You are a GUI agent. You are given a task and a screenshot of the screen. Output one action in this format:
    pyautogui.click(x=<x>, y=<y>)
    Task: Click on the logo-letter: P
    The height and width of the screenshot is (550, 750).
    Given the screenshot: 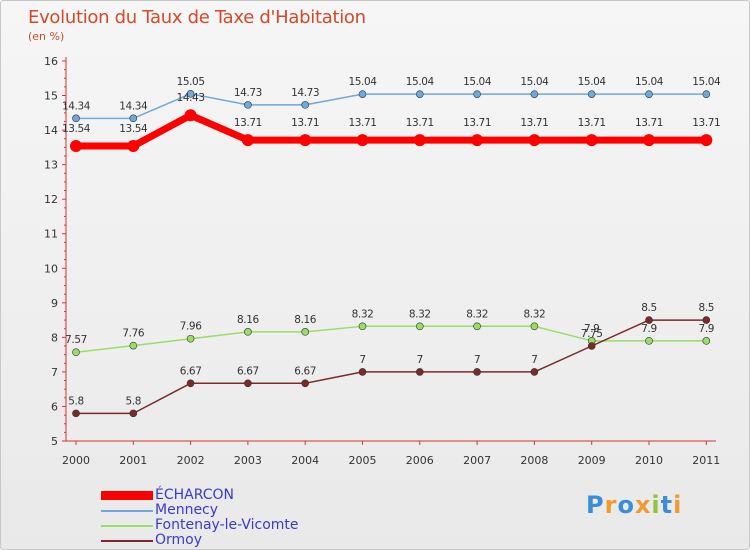 What is the action you would take?
    pyautogui.click(x=595, y=505)
    